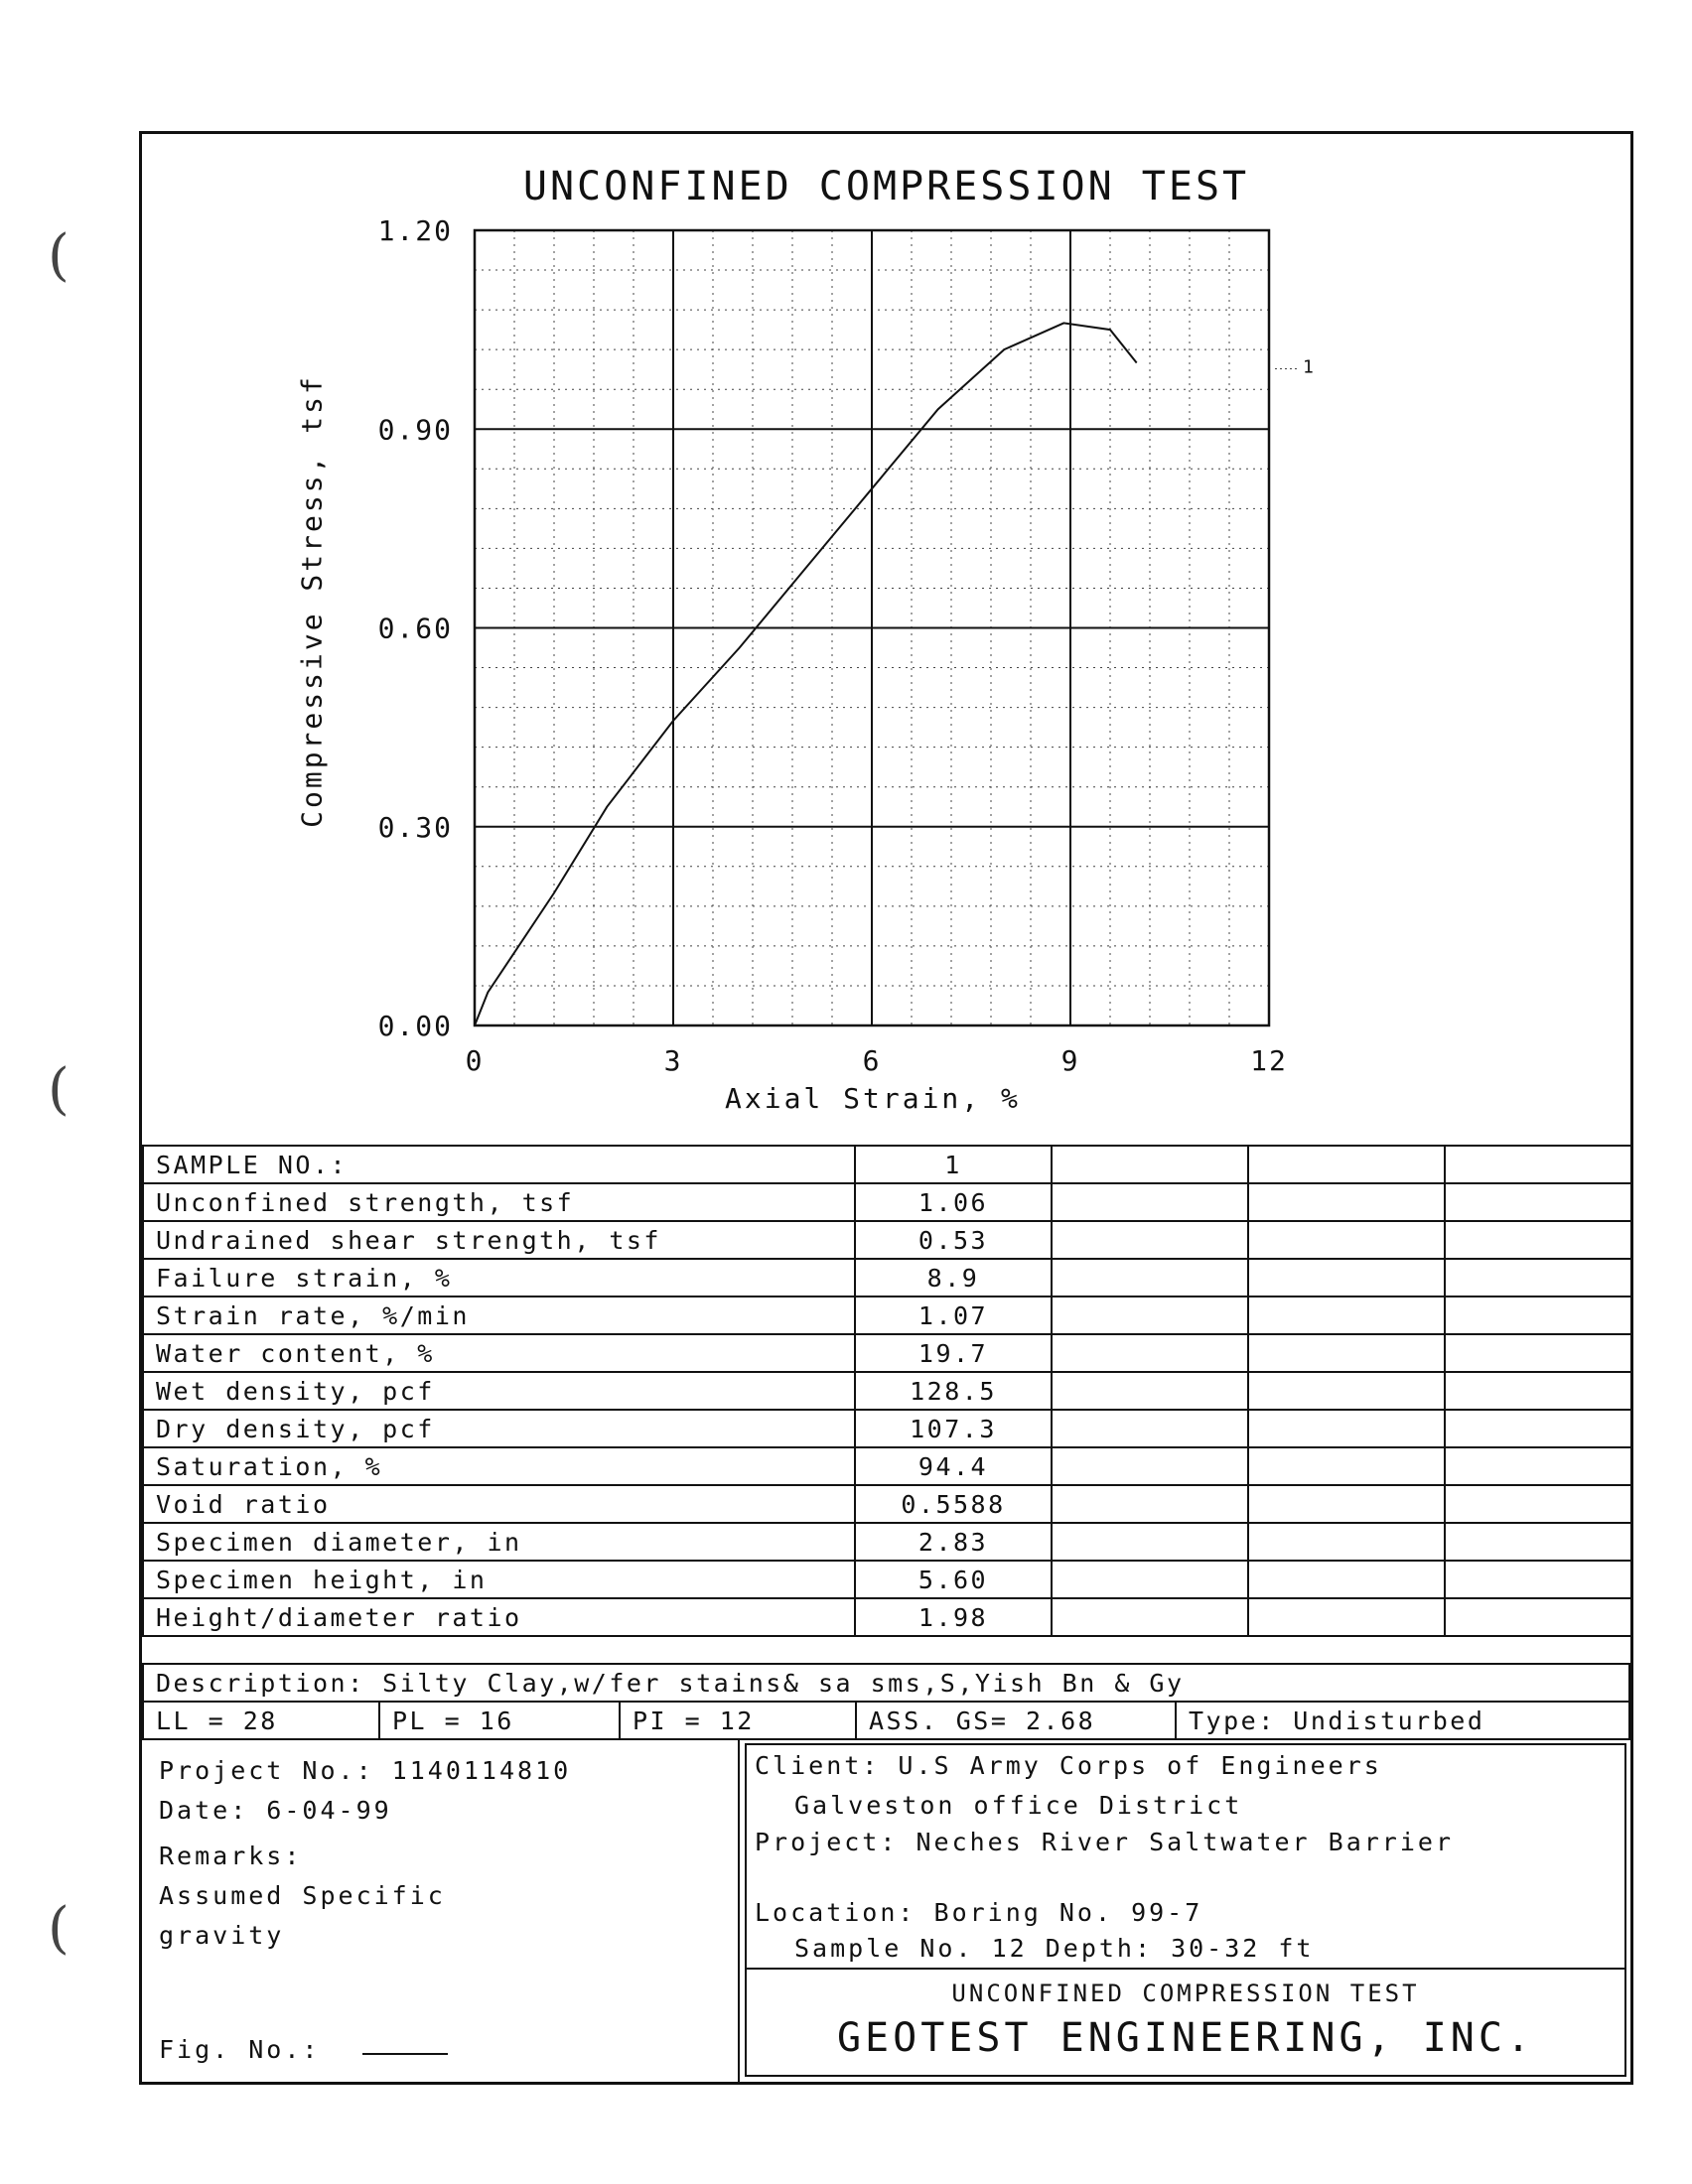 This screenshot has height=2184, width=1692. I want to click on property-value: 1.98, so click(953, 1617).